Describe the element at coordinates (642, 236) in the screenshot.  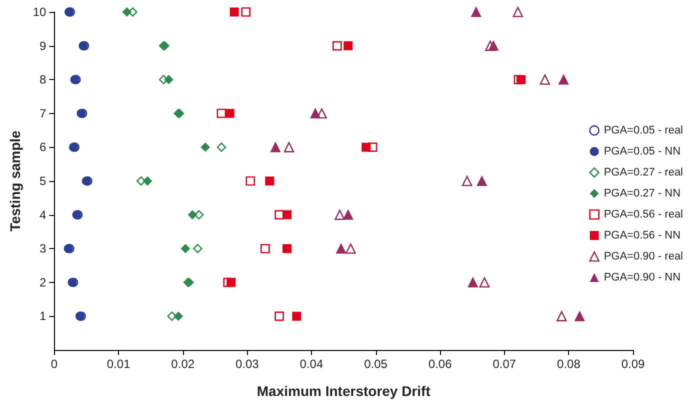
I see `legend-label: PGA=0.56 - NN` at that location.